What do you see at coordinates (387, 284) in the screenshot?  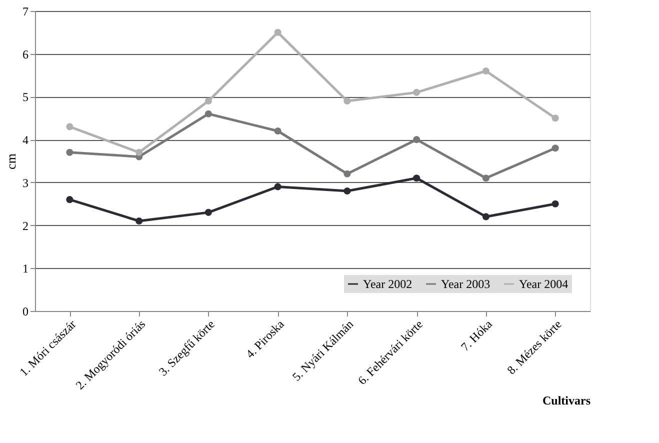 I see `legend-label: Year 2002` at bounding box center [387, 284].